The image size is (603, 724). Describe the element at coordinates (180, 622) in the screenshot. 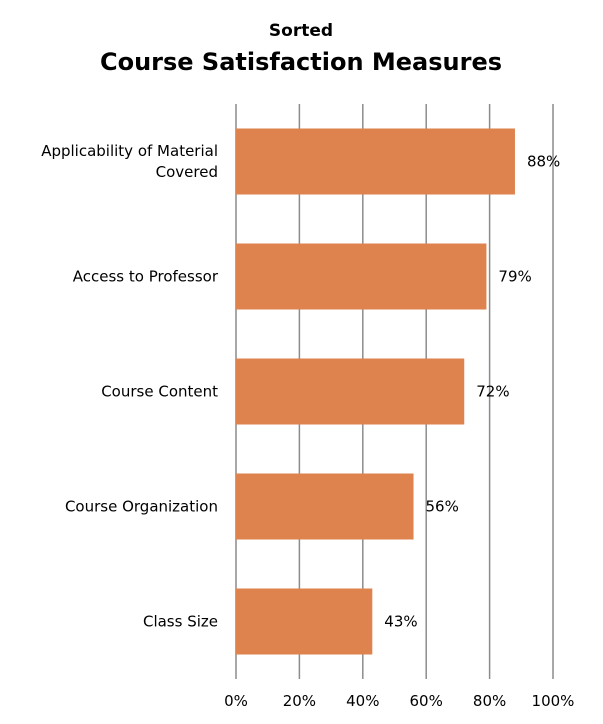

I see `category-label-4: Class Size` at that location.